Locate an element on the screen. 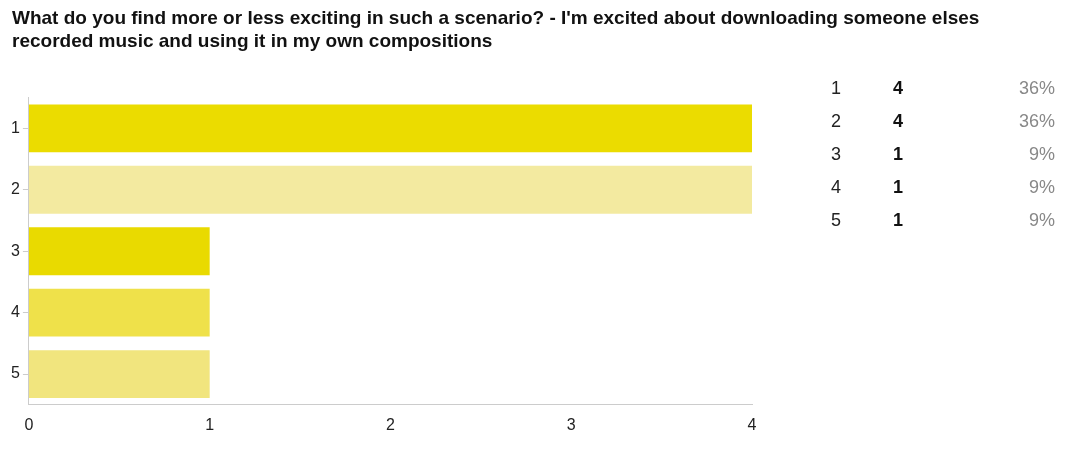 The height and width of the screenshot is (450, 1075). x-tick-label: 1 is located at coordinates (210, 424).